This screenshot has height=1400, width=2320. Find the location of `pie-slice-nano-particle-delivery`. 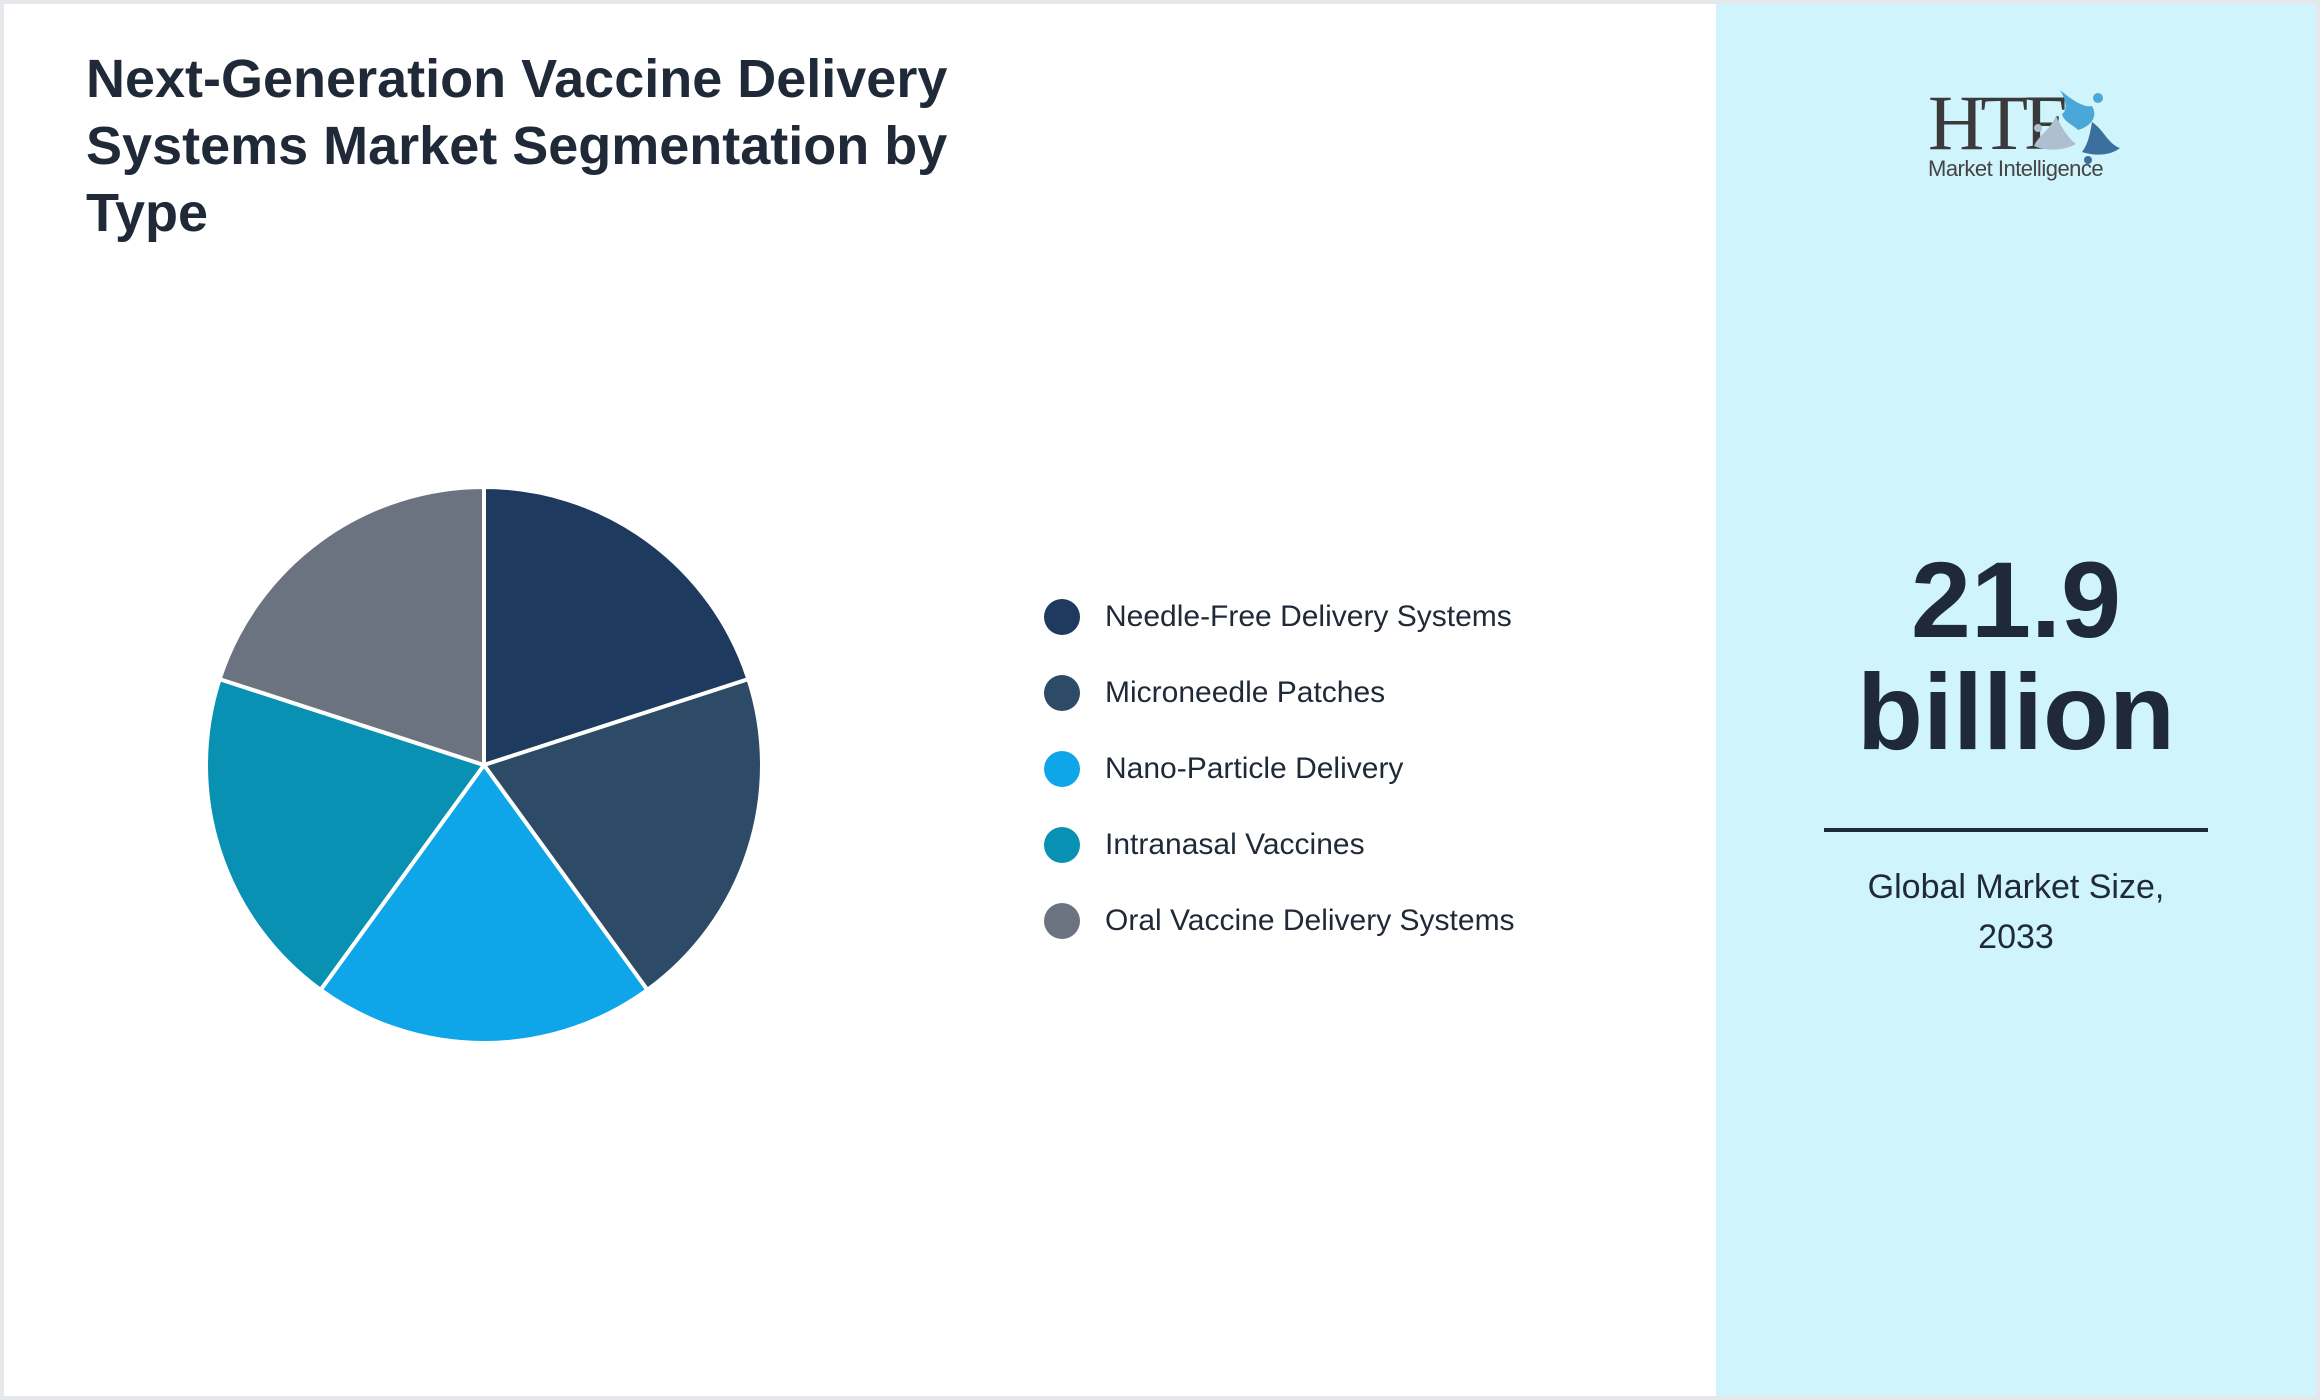

pie-slice-nano-particle-delivery is located at coordinates (484, 904).